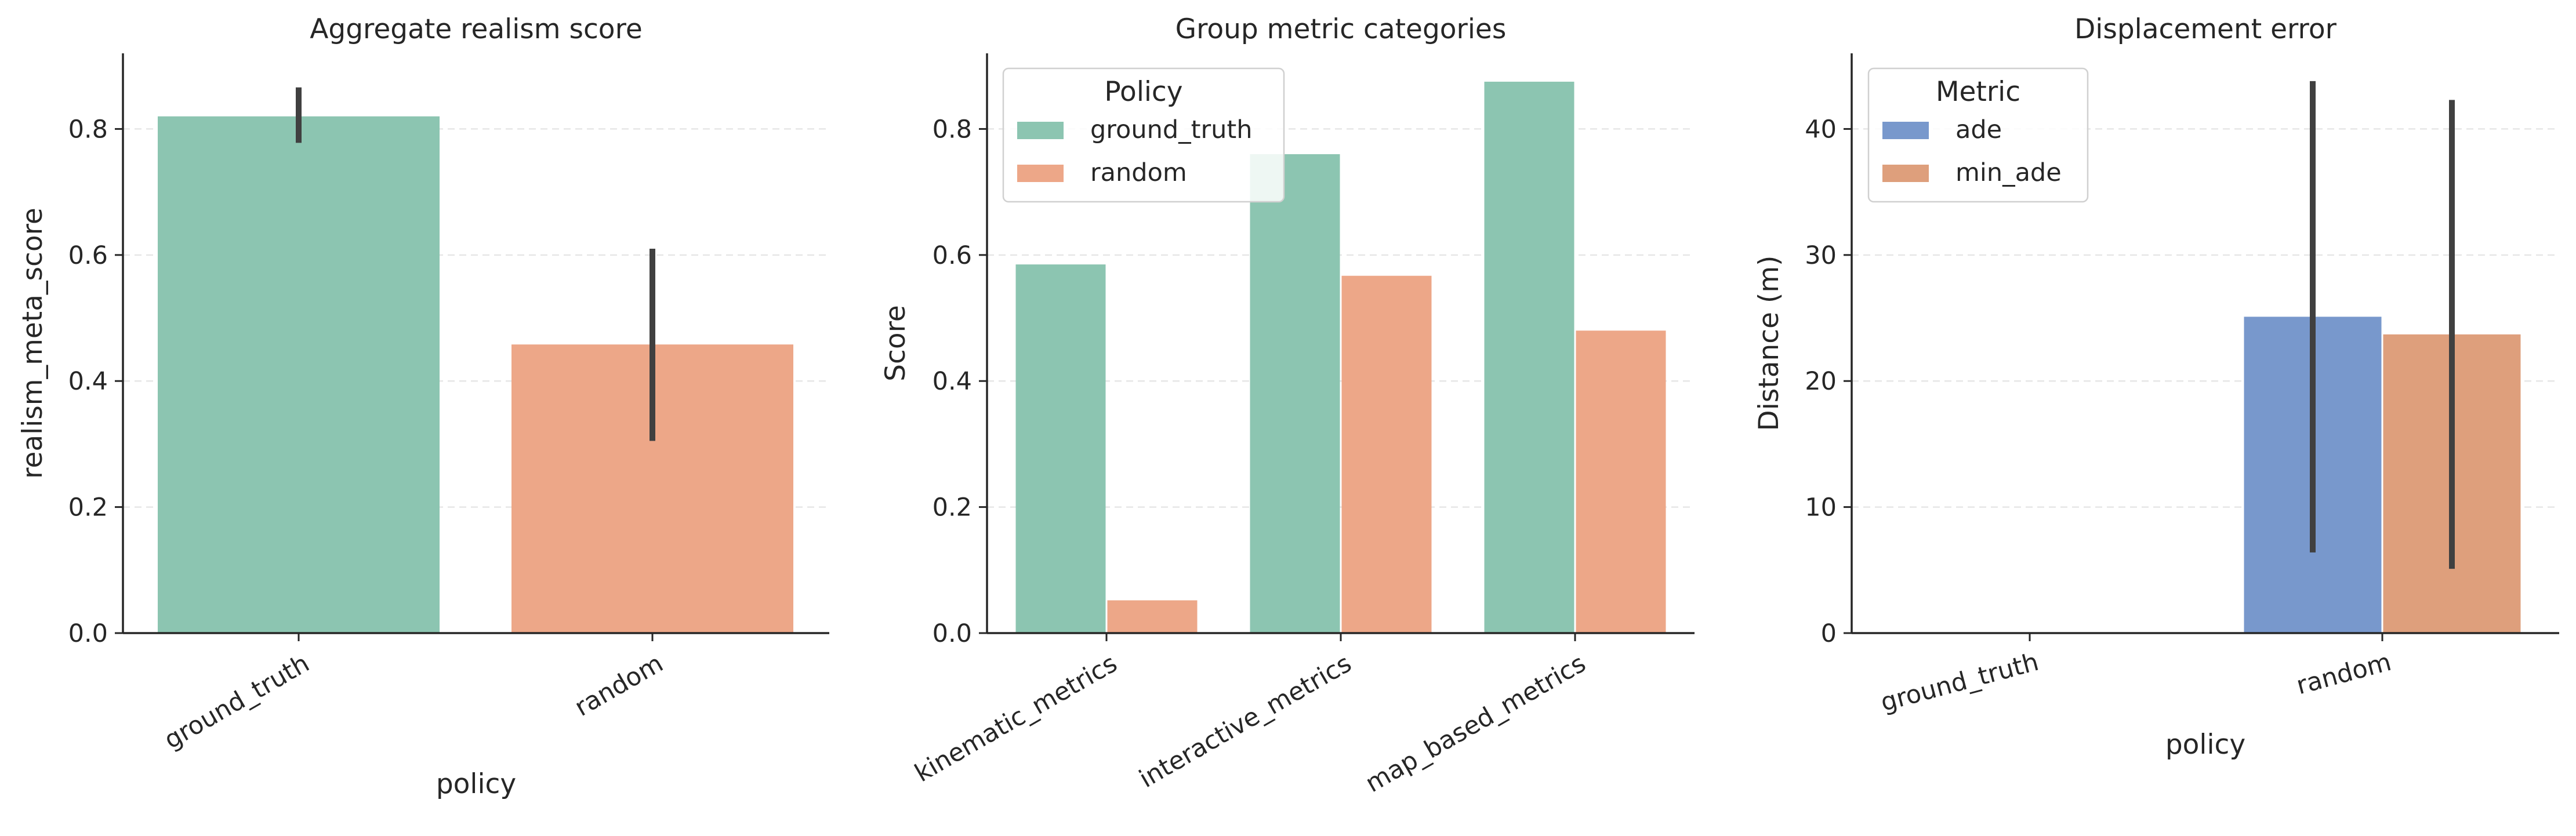 The height and width of the screenshot is (836, 2576). Describe the element at coordinates (476, 29) in the screenshot. I see `chart-title: Aggregate realism score` at that location.